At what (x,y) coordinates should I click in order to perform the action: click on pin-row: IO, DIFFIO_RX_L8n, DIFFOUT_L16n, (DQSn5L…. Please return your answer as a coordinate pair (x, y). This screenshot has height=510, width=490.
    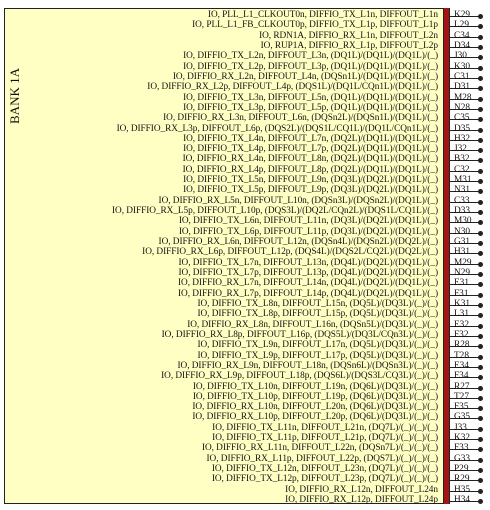
    Looking at the image, I should click on (245, 325).